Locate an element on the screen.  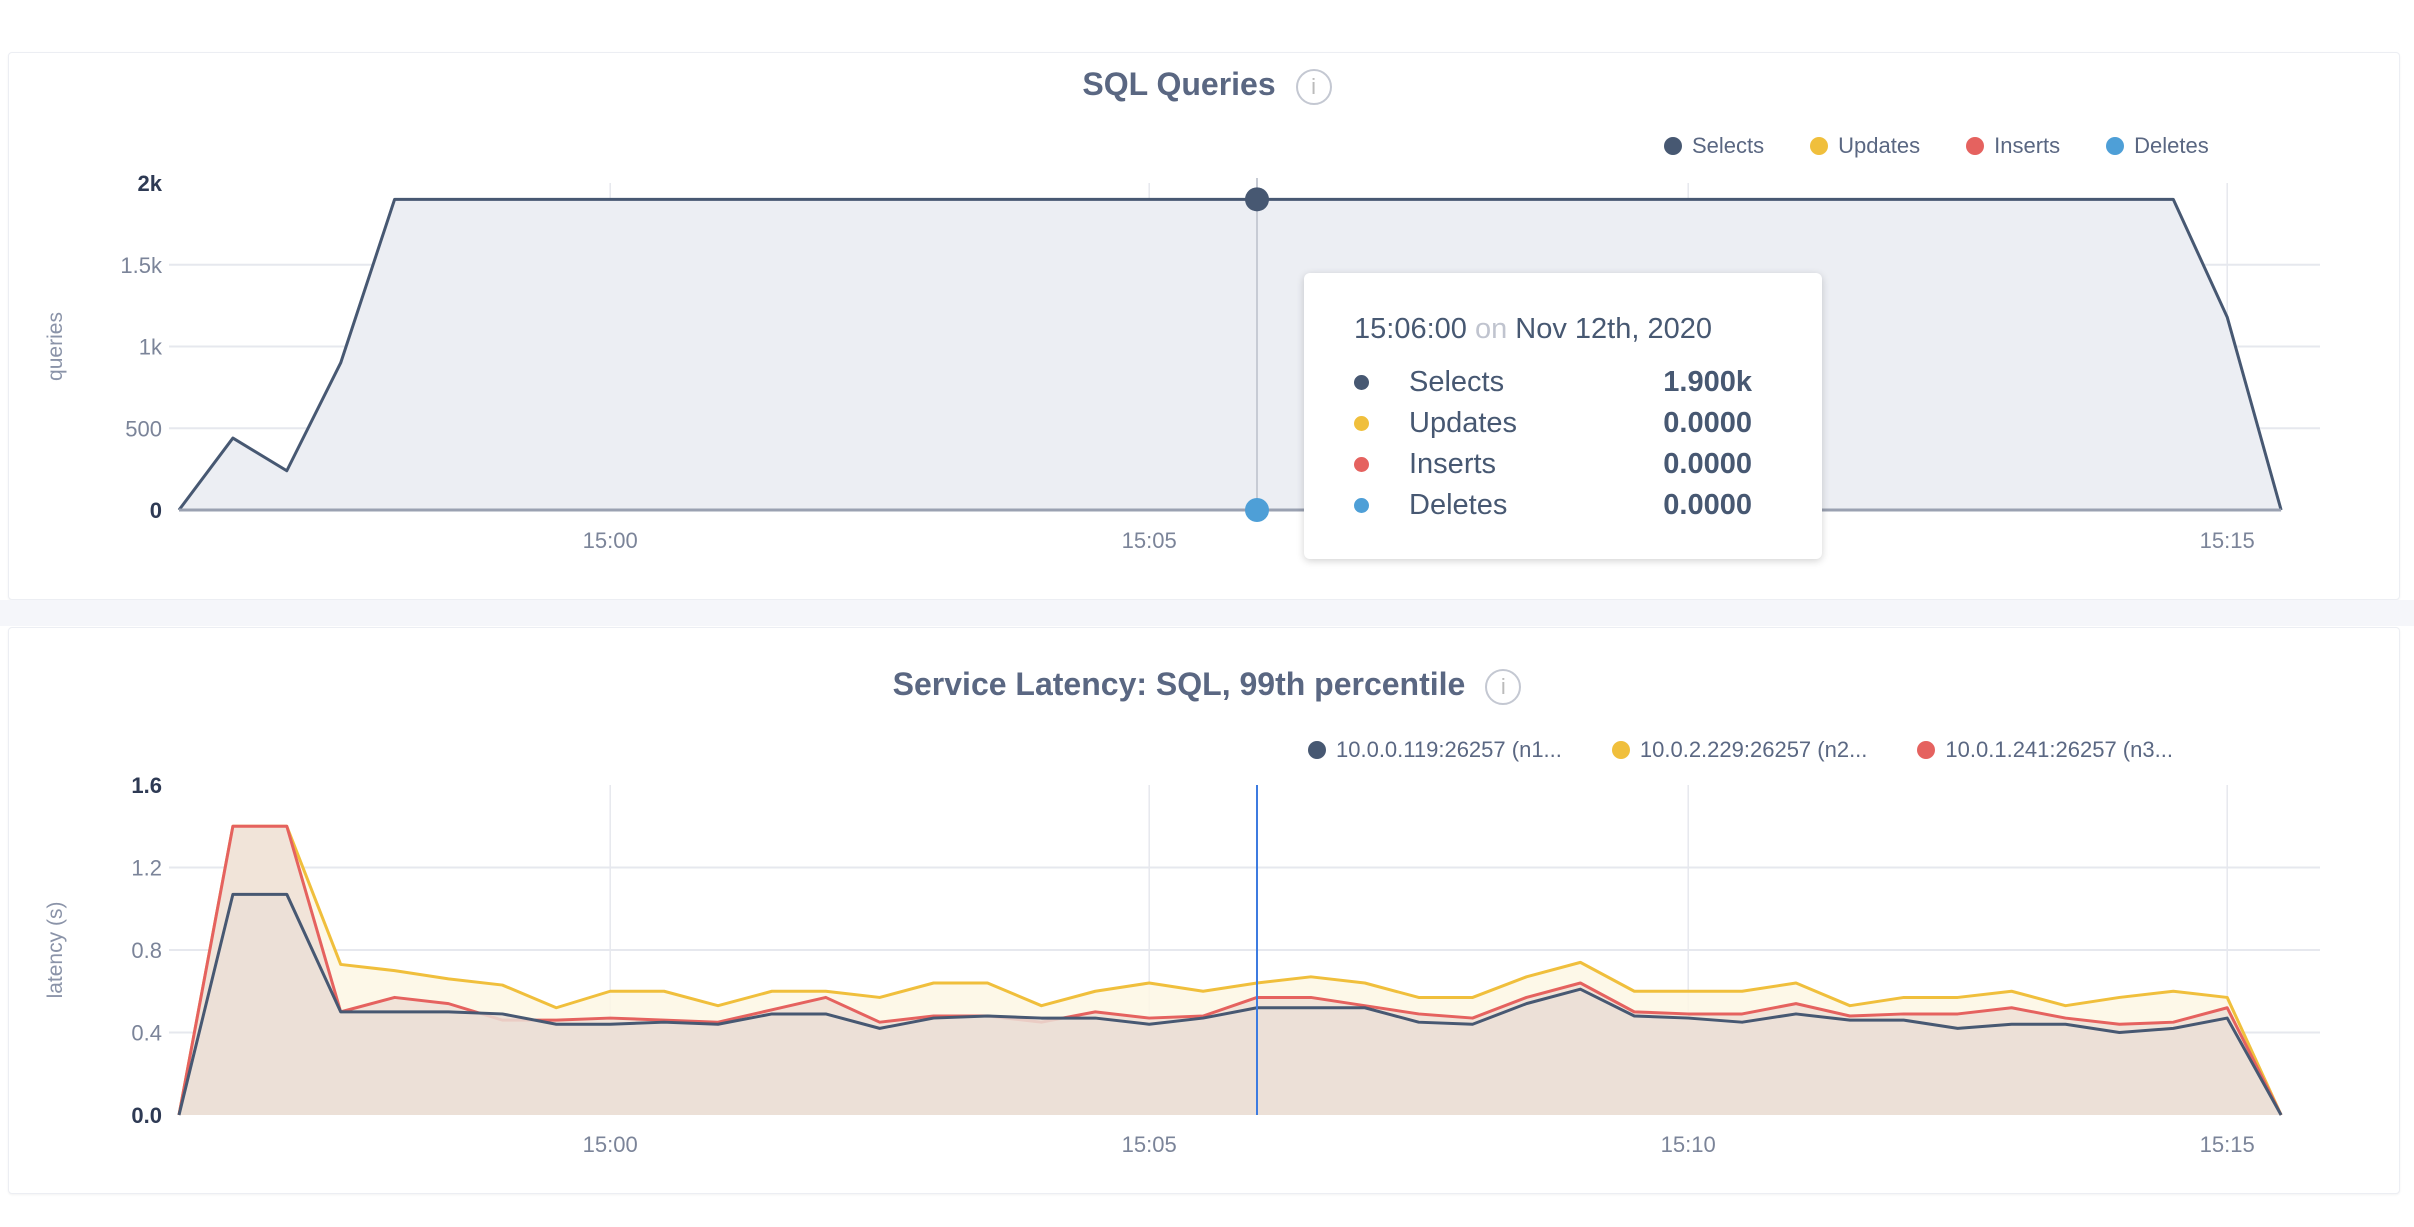
y-tick-label: 0.4 is located at coordinates (146, 1033).